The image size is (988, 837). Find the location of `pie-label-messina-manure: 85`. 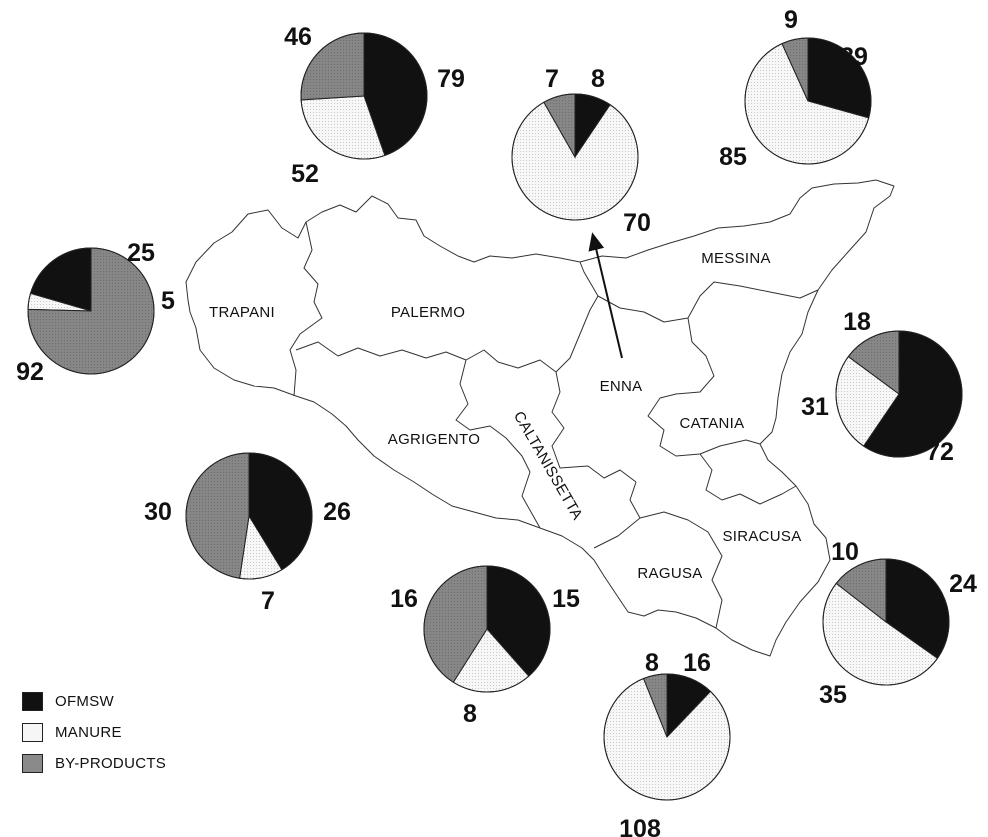

pie-label-messina-manure: 85 is located at coordinates (733, 157).